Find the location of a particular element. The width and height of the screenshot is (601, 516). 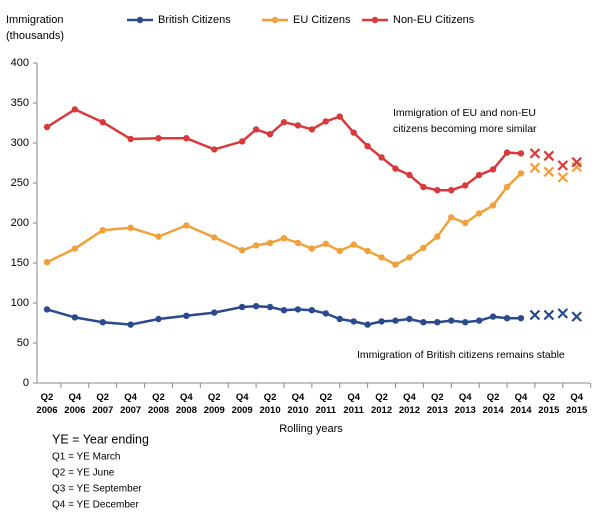

footnote: Q3 = YE September is located at coordinates (97, 489).